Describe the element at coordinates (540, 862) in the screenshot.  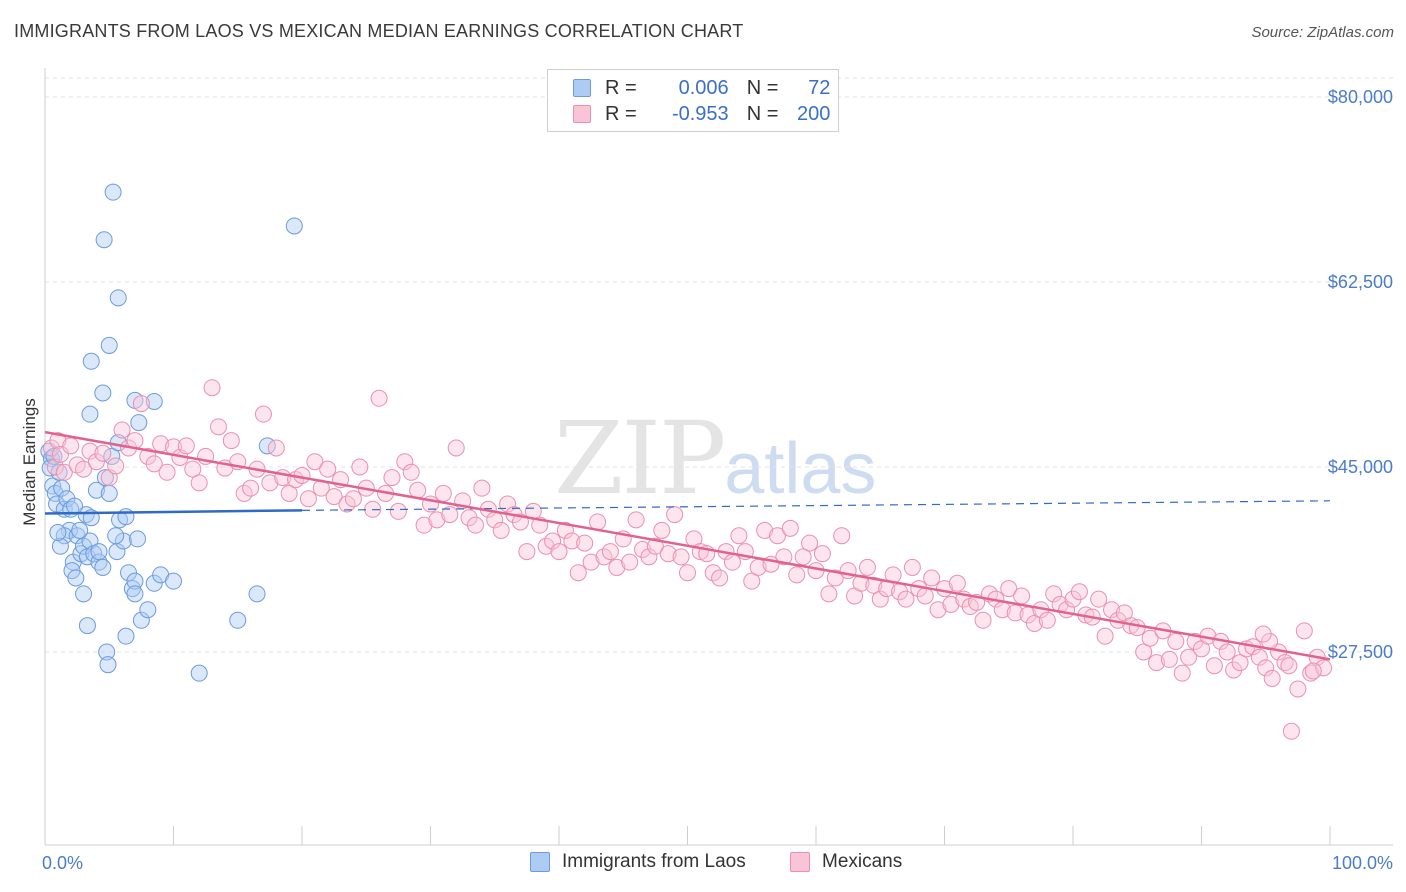
I see `laos-swatch` at that location.